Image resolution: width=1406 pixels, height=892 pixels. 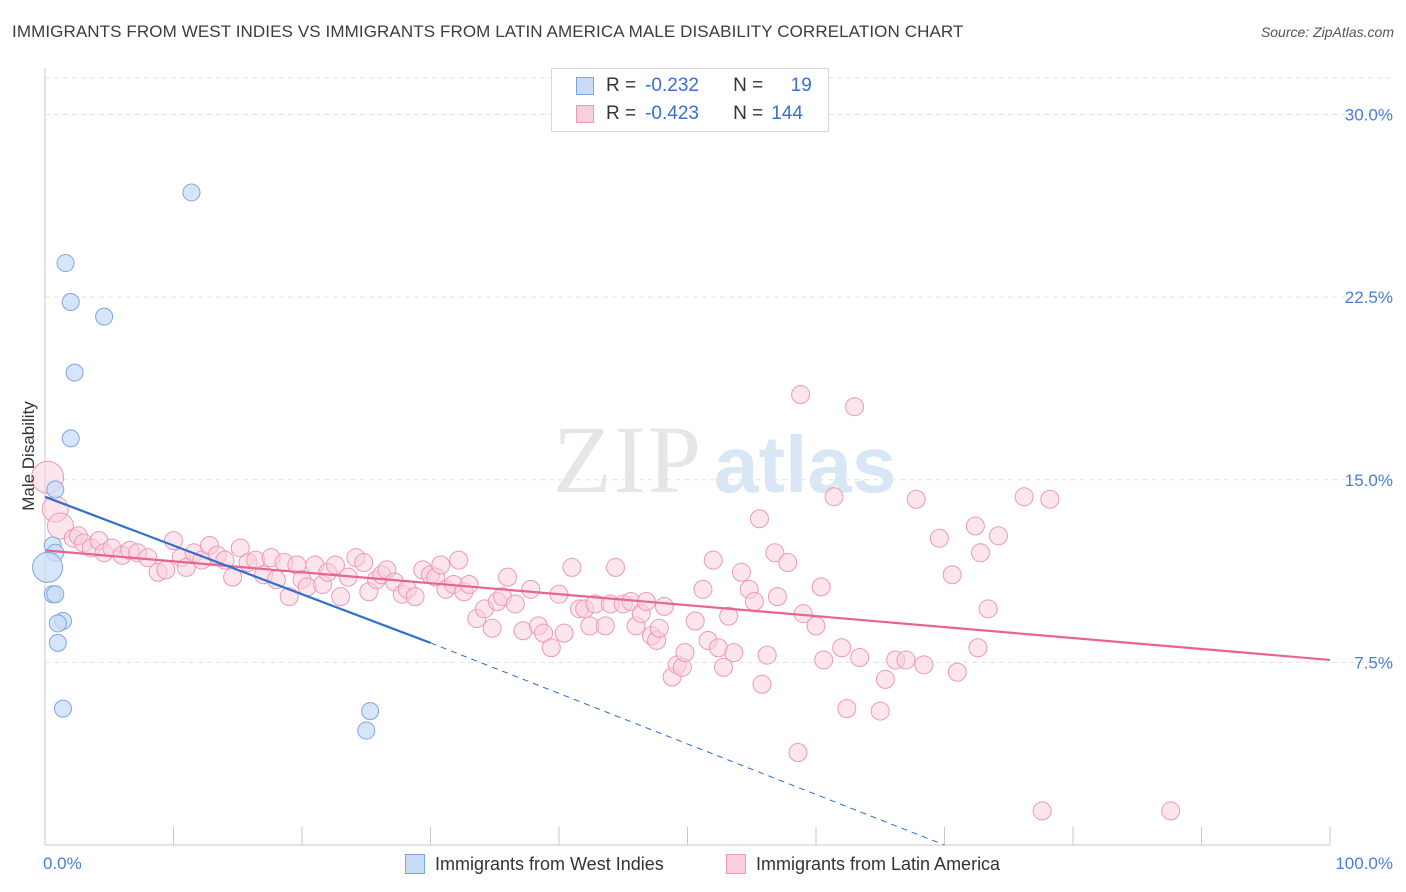 What do you see at coordinates (787, 113) in the screenshot?
I see `latin-america-n-value: 144` at bounding box center [787, 113].